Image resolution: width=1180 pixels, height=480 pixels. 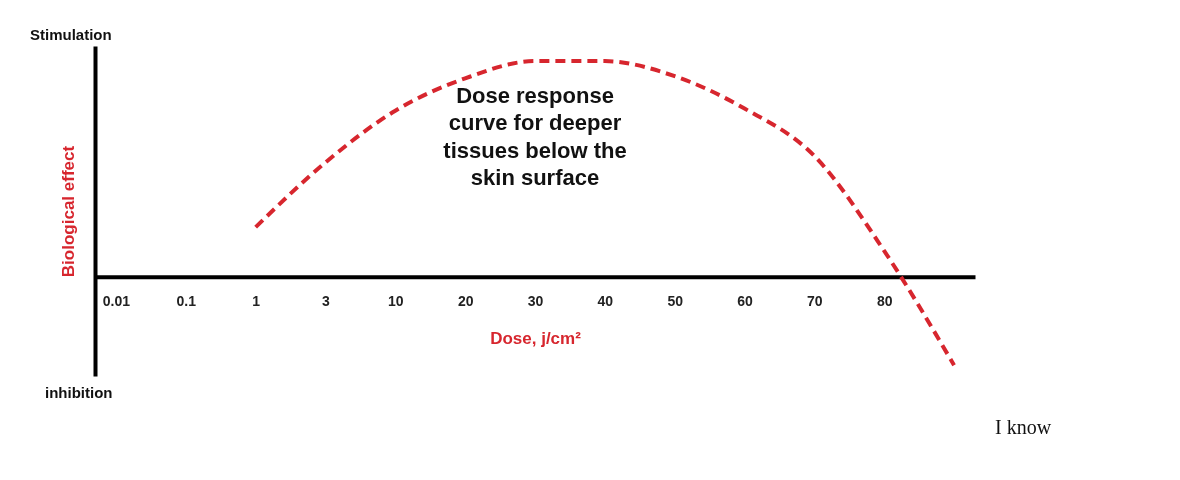 I want to click on text: I know, so click(x=1023, y=427).